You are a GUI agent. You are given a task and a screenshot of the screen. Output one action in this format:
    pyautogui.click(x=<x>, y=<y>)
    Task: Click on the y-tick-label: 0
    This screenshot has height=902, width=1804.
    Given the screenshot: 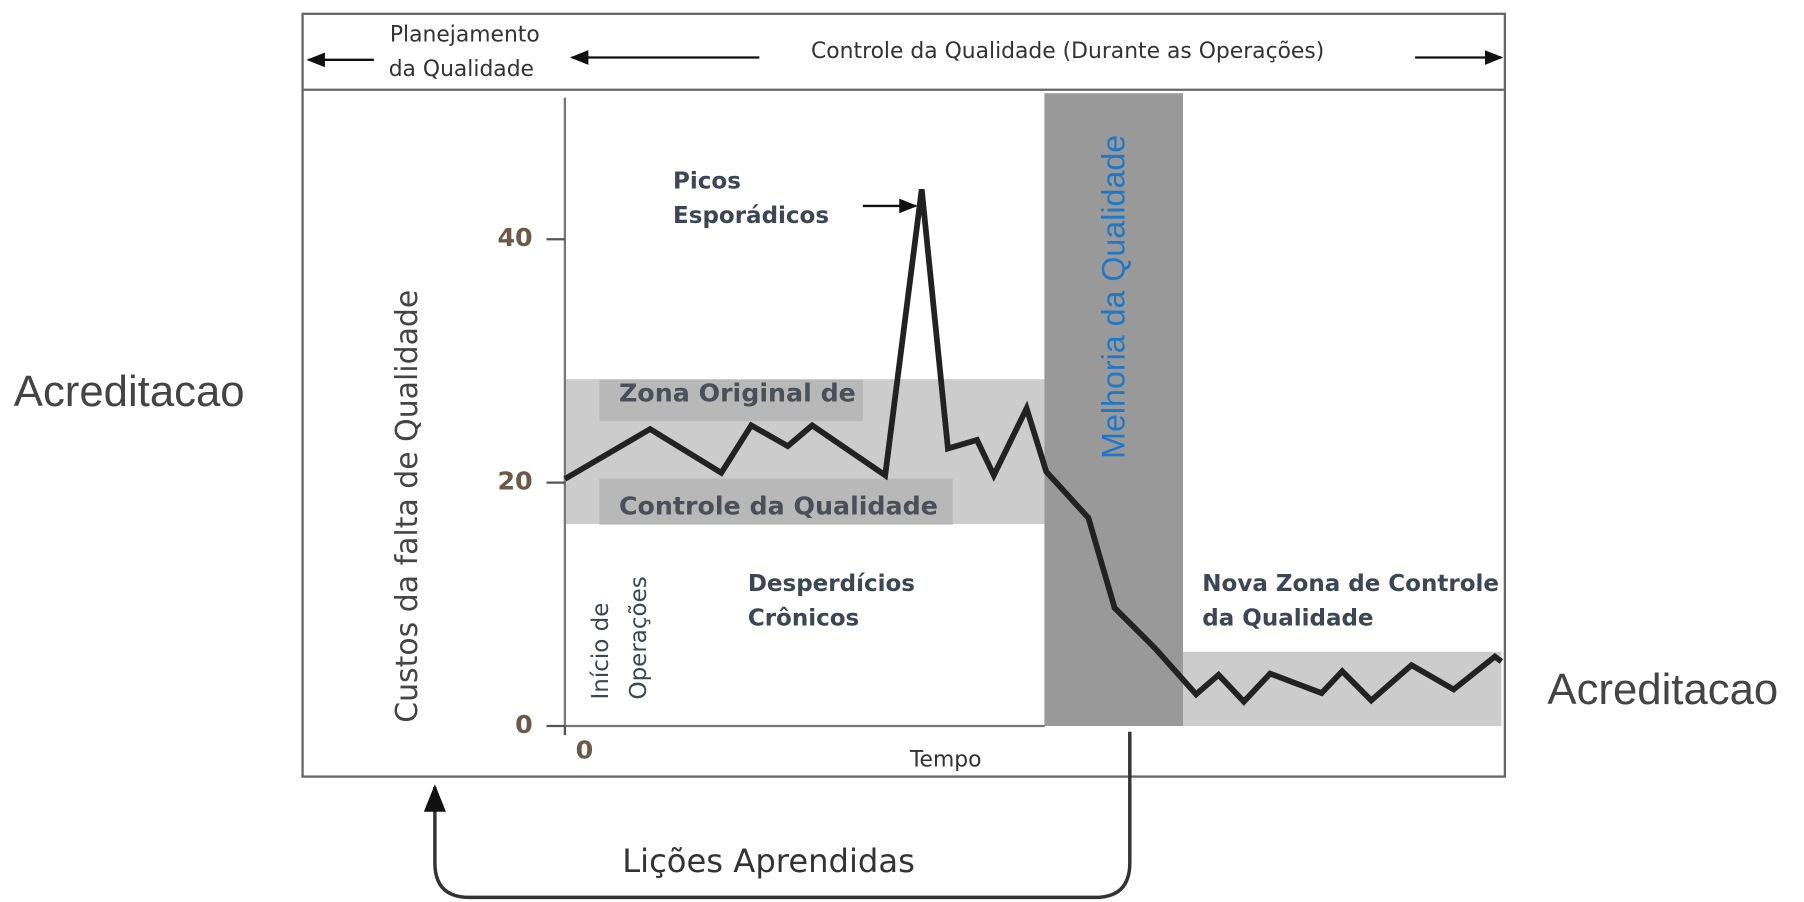 What is the action you would take?
    pyautogui.click(x=524, y=724)
    